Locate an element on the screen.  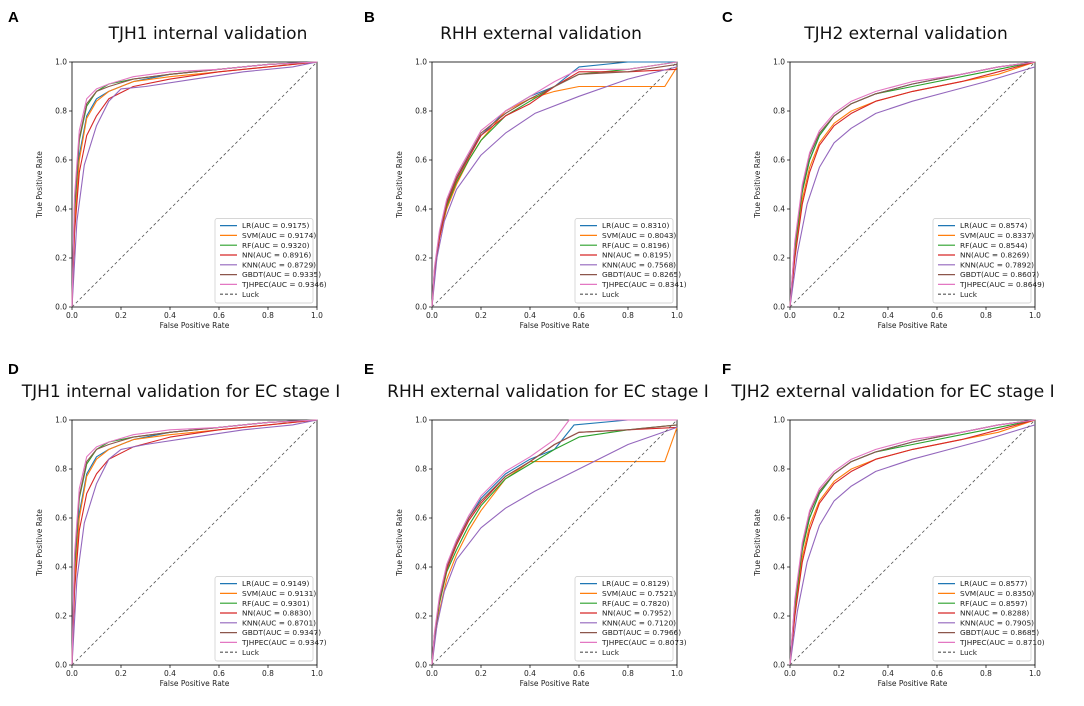
legend-label: NN(AUC = 0.8288) is located at coordinates (994, 613).